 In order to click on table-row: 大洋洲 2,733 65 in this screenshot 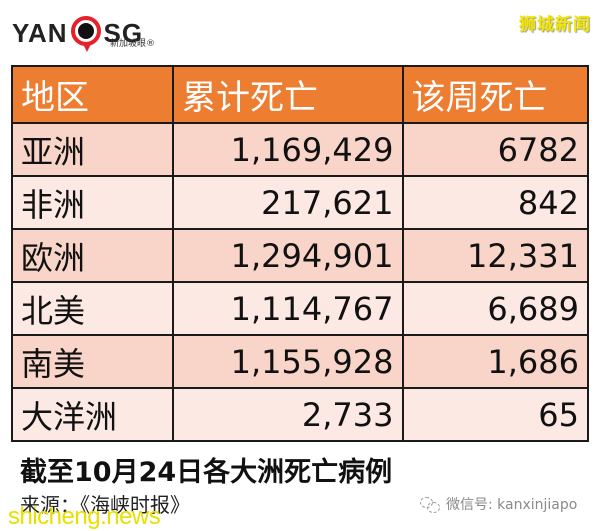, I will do `click(300, 414)`.